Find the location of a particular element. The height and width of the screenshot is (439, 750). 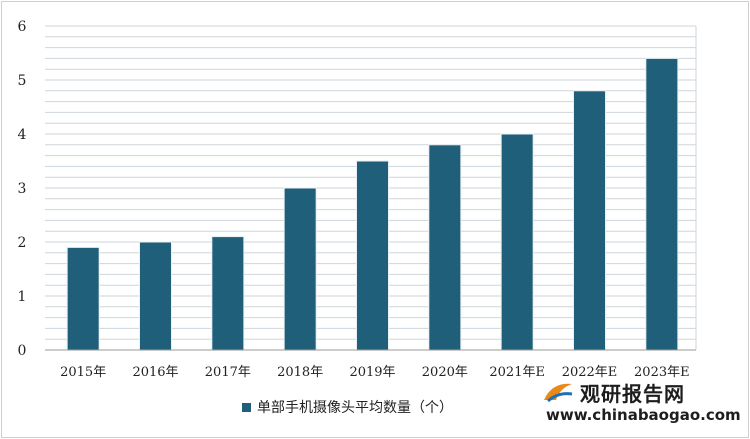

legend: 单部手机摄像头平均数量（个） is located at coordinates (347, 407).